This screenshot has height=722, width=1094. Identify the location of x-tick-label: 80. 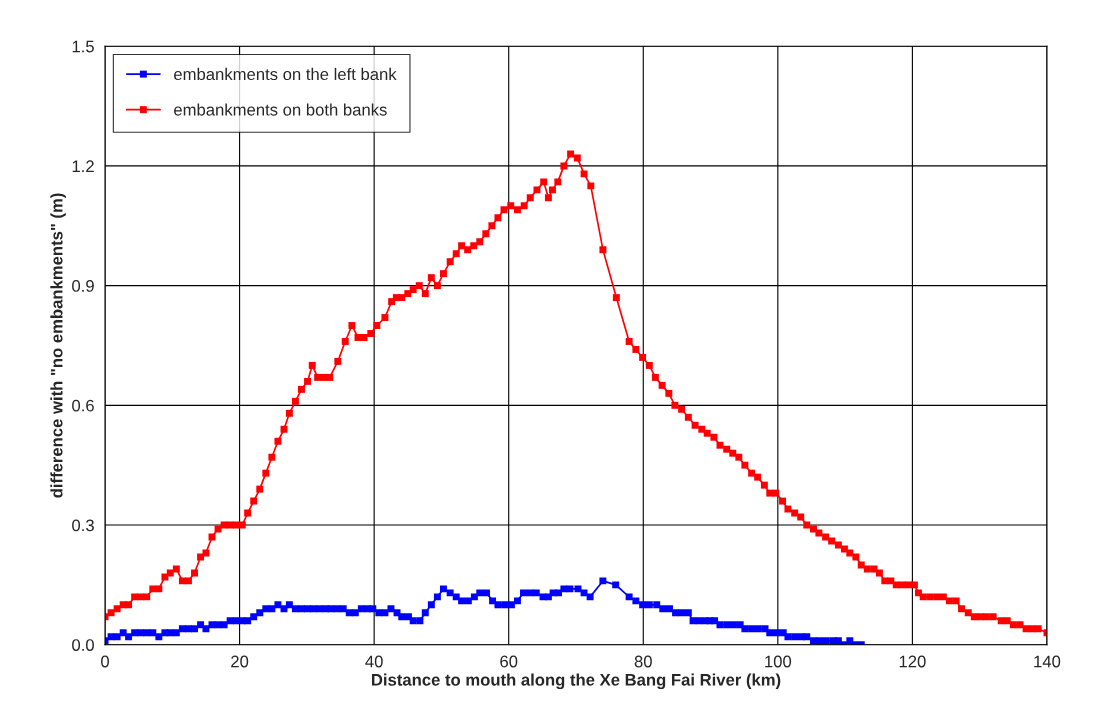
(643, 661).